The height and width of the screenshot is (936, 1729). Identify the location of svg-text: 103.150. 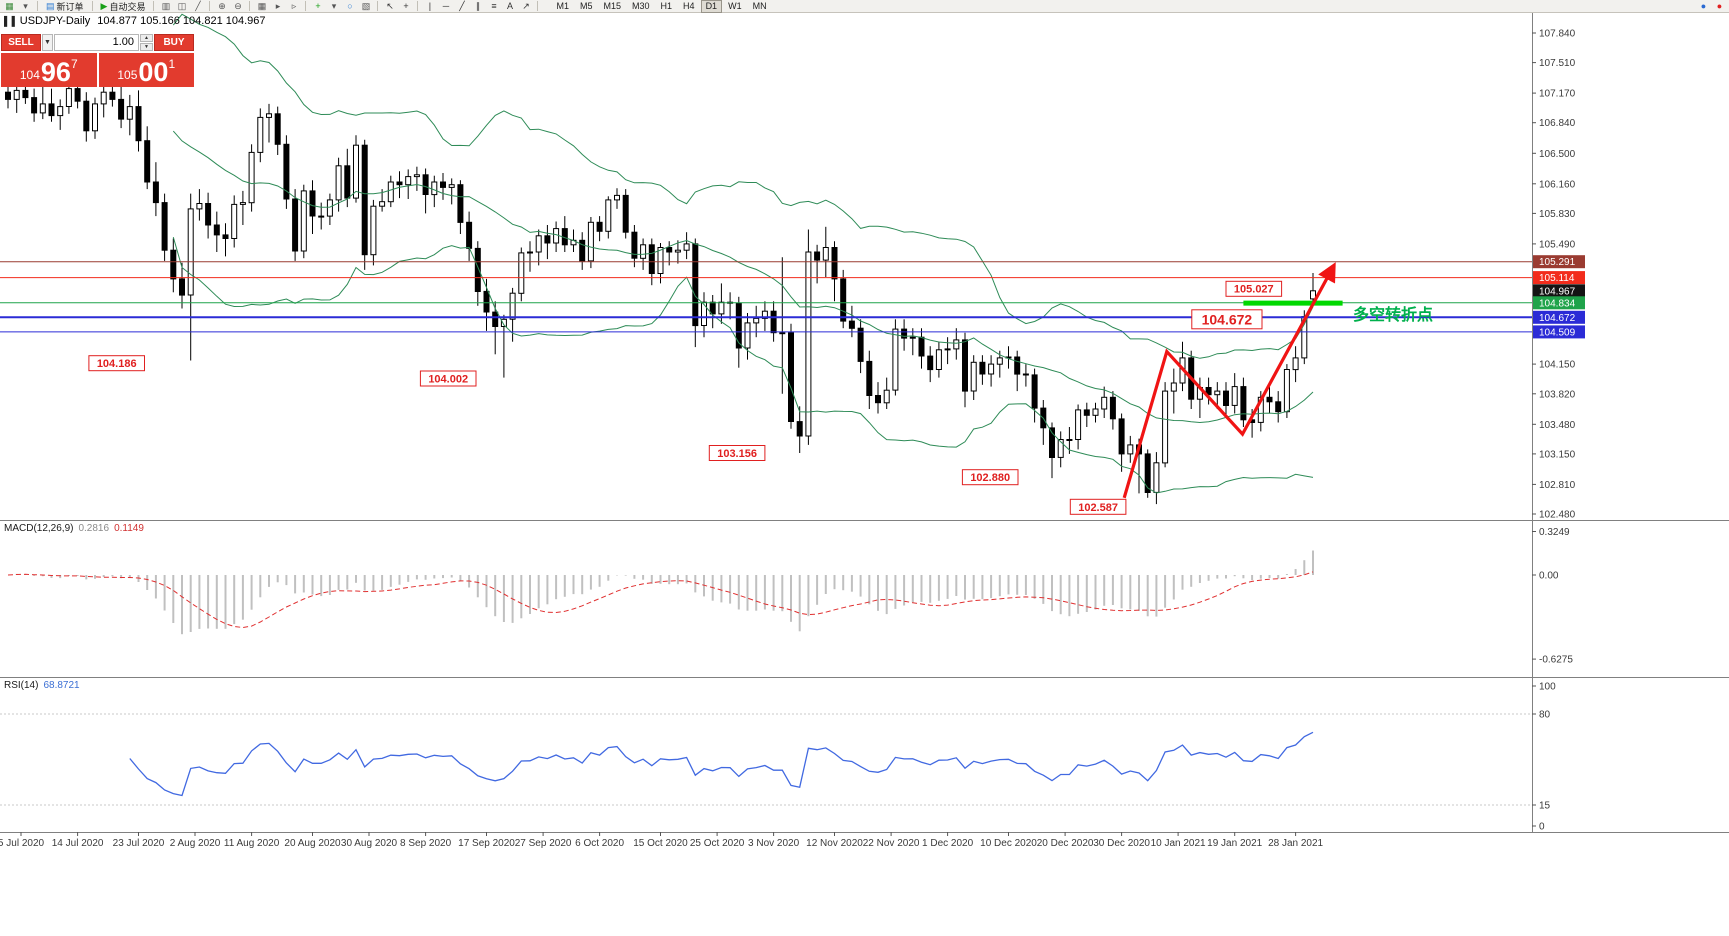
(1557, 454).